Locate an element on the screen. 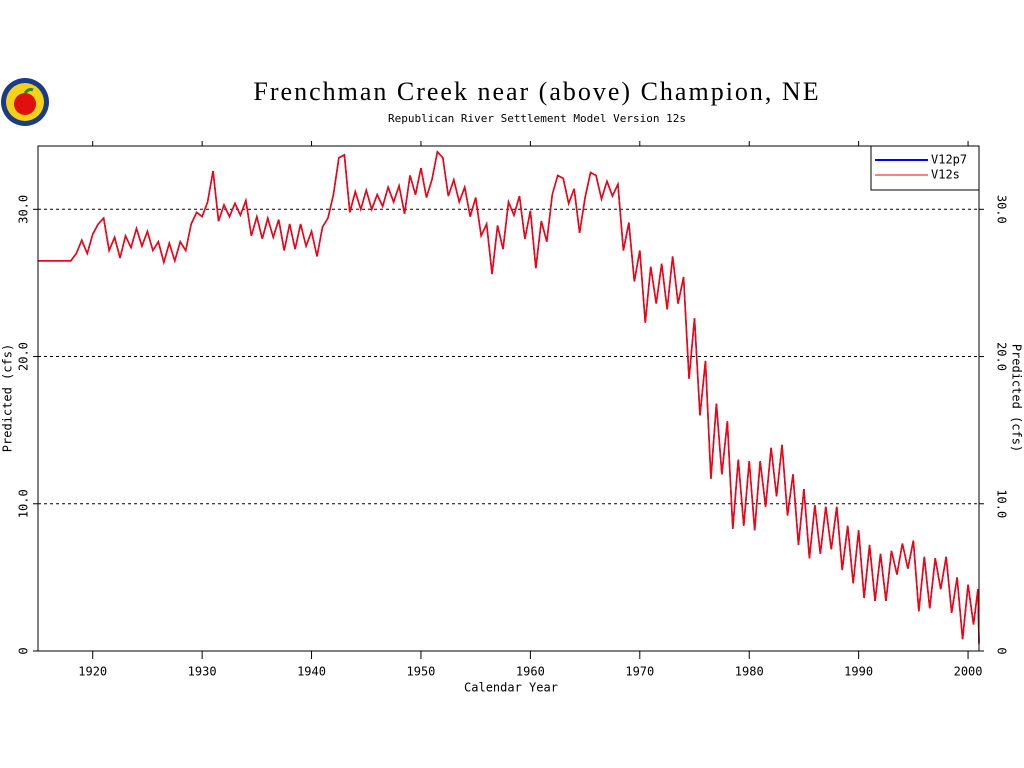 This screenshot has height=768, width=1024. x-tick-label: 2000 is located at coordinates (968, 672).